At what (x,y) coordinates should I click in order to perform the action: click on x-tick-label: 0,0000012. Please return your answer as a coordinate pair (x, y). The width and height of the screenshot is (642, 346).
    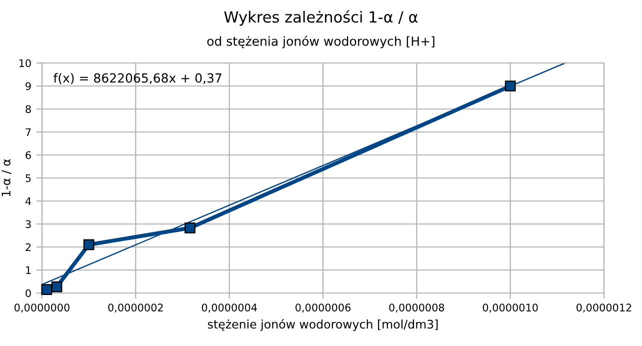
    Looking at the image, I should click on (604, 308).